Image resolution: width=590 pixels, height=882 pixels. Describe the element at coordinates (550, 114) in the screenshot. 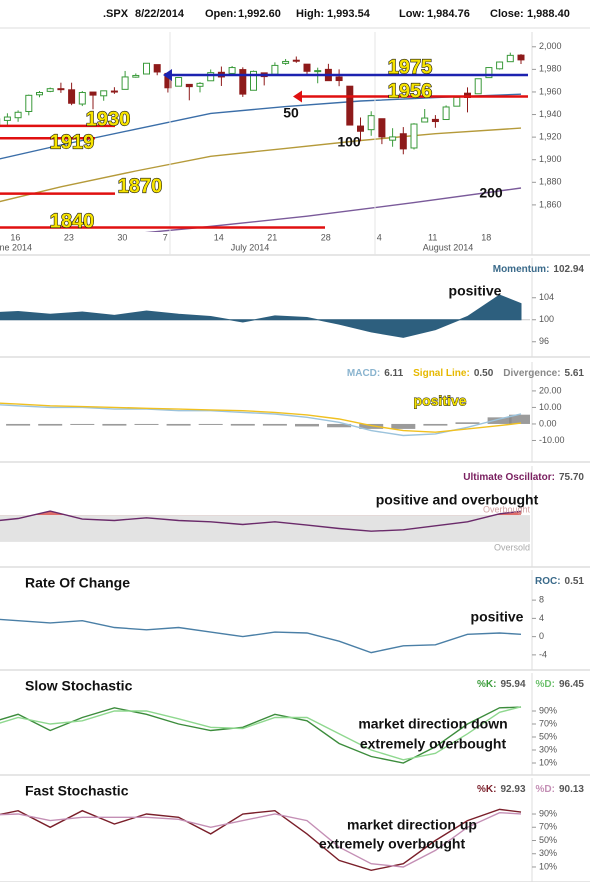

I see `y-tick-label: 1,940` at that location.